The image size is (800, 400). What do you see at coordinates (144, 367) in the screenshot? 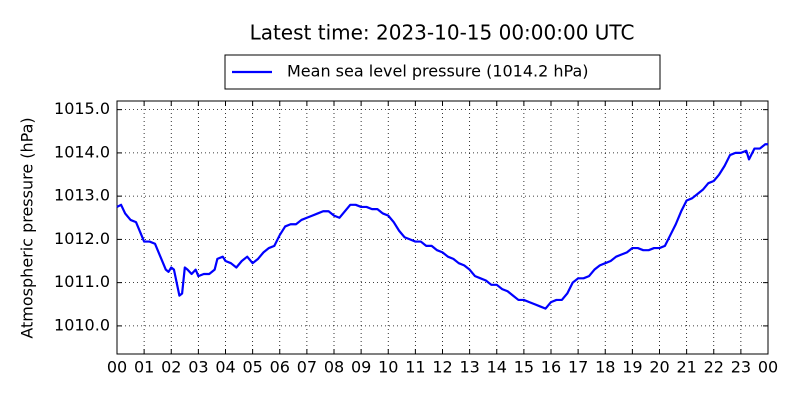
I see `x-tick-label: 01` at bounding box center [144, 367].